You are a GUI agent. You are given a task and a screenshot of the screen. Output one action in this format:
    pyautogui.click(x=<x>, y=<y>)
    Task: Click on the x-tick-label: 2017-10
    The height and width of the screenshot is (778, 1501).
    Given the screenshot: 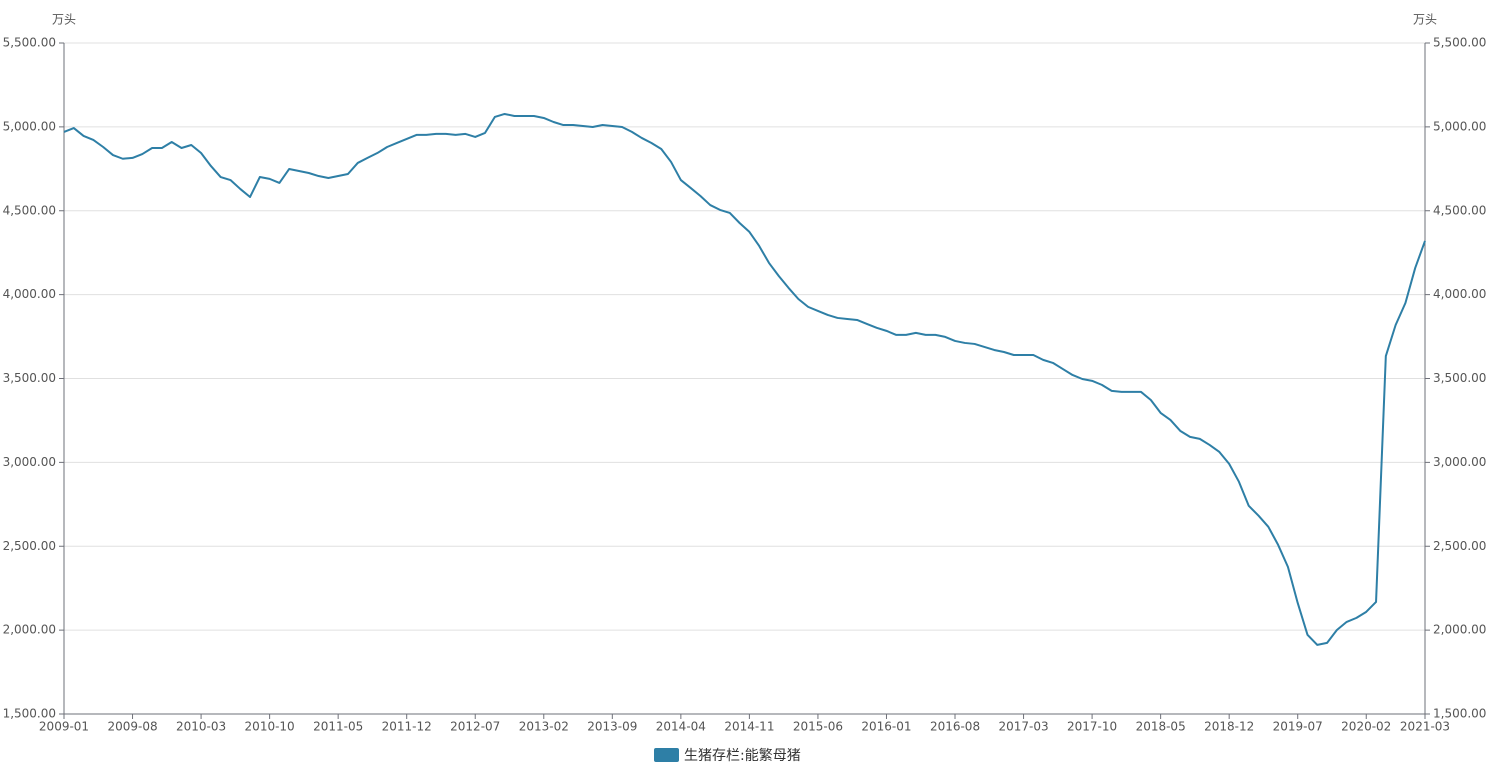 What is the action you would take?
    pyautogui.click(x=1092, y=727)
    